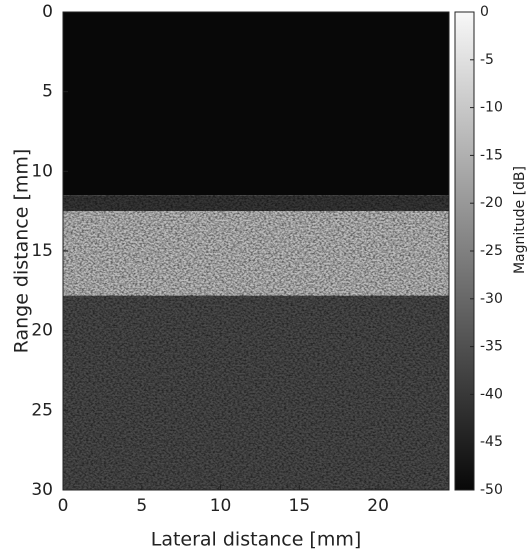  I want to click on colorbar-tick-label: -20, so click(491, 203).